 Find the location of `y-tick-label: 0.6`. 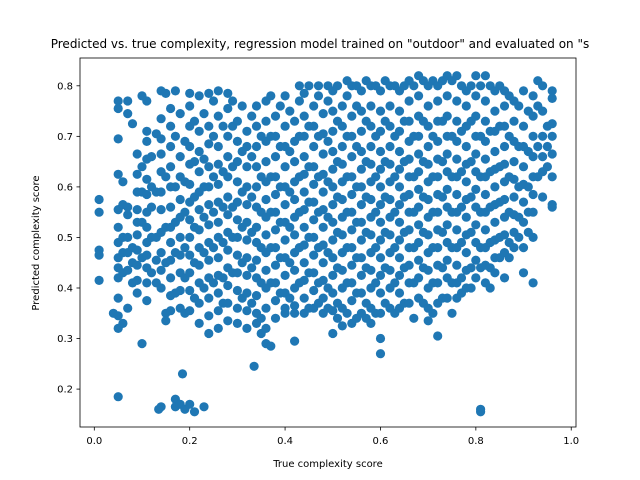

y-tick-label: 0.6 is located at coordinates (65, 187).